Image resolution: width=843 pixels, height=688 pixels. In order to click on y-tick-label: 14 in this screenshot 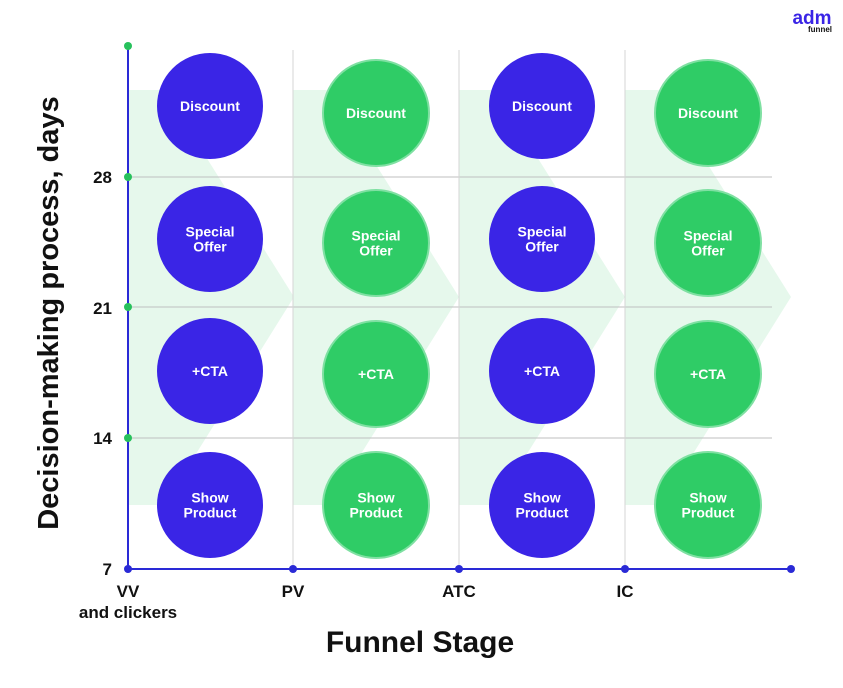, I will do `click(102, 438)`.